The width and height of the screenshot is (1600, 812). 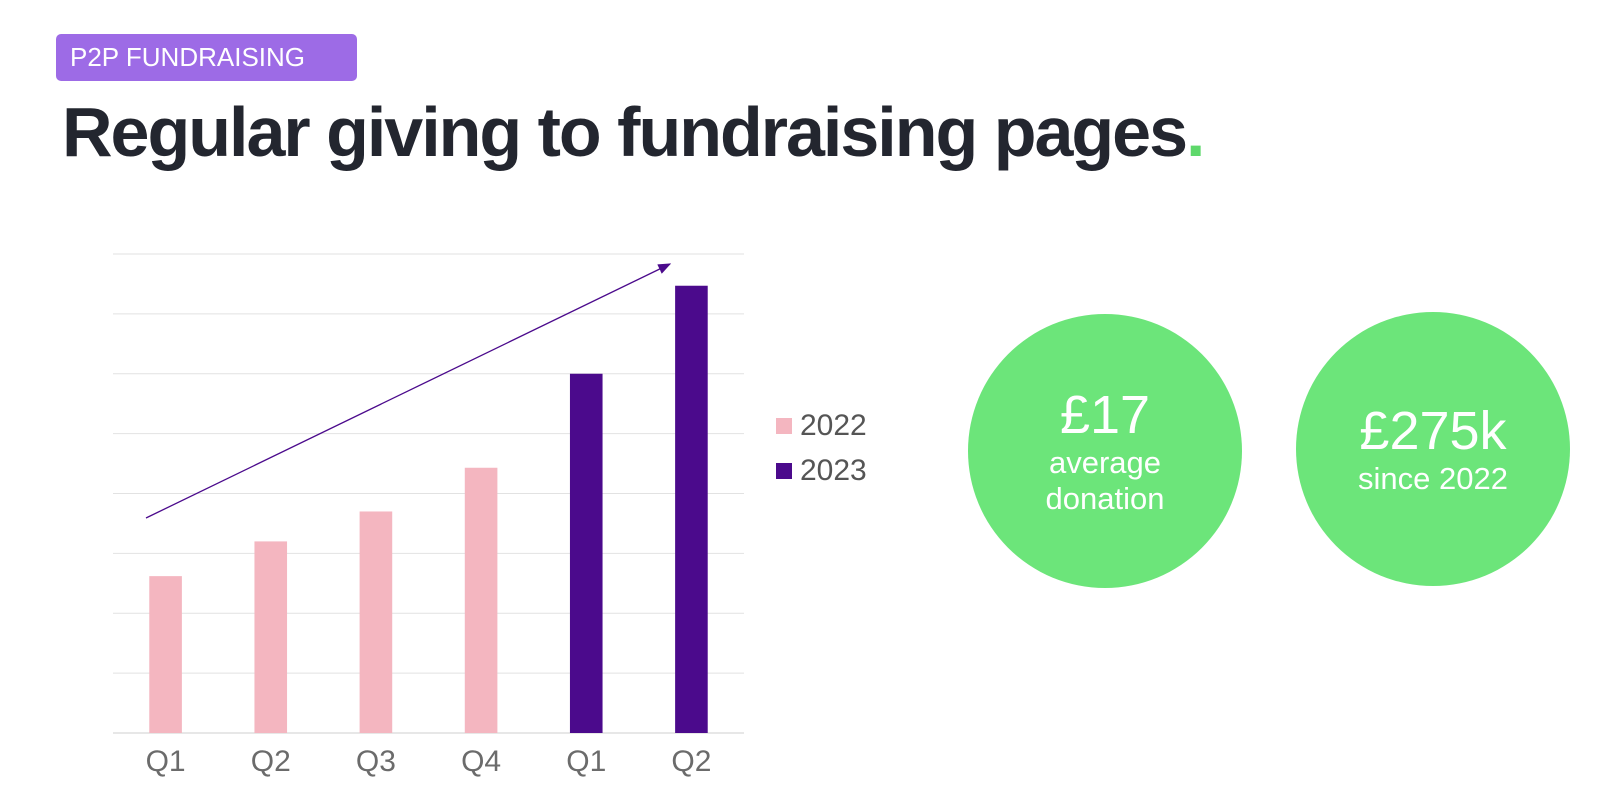 I want to click on stat-label: since 2022, so click(x=1433, y=478).